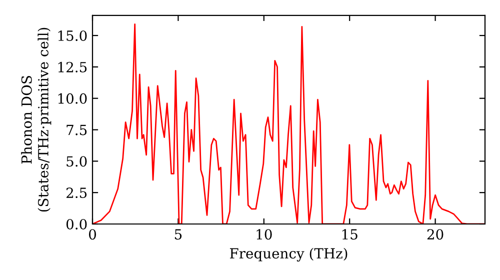 The width and height of the screenshot is (500, 280). What do you see at coordinates (289, 255) in the screenshot?
I see `x-axis-title: Frequency (THz)` at bounding box center [289, 255].